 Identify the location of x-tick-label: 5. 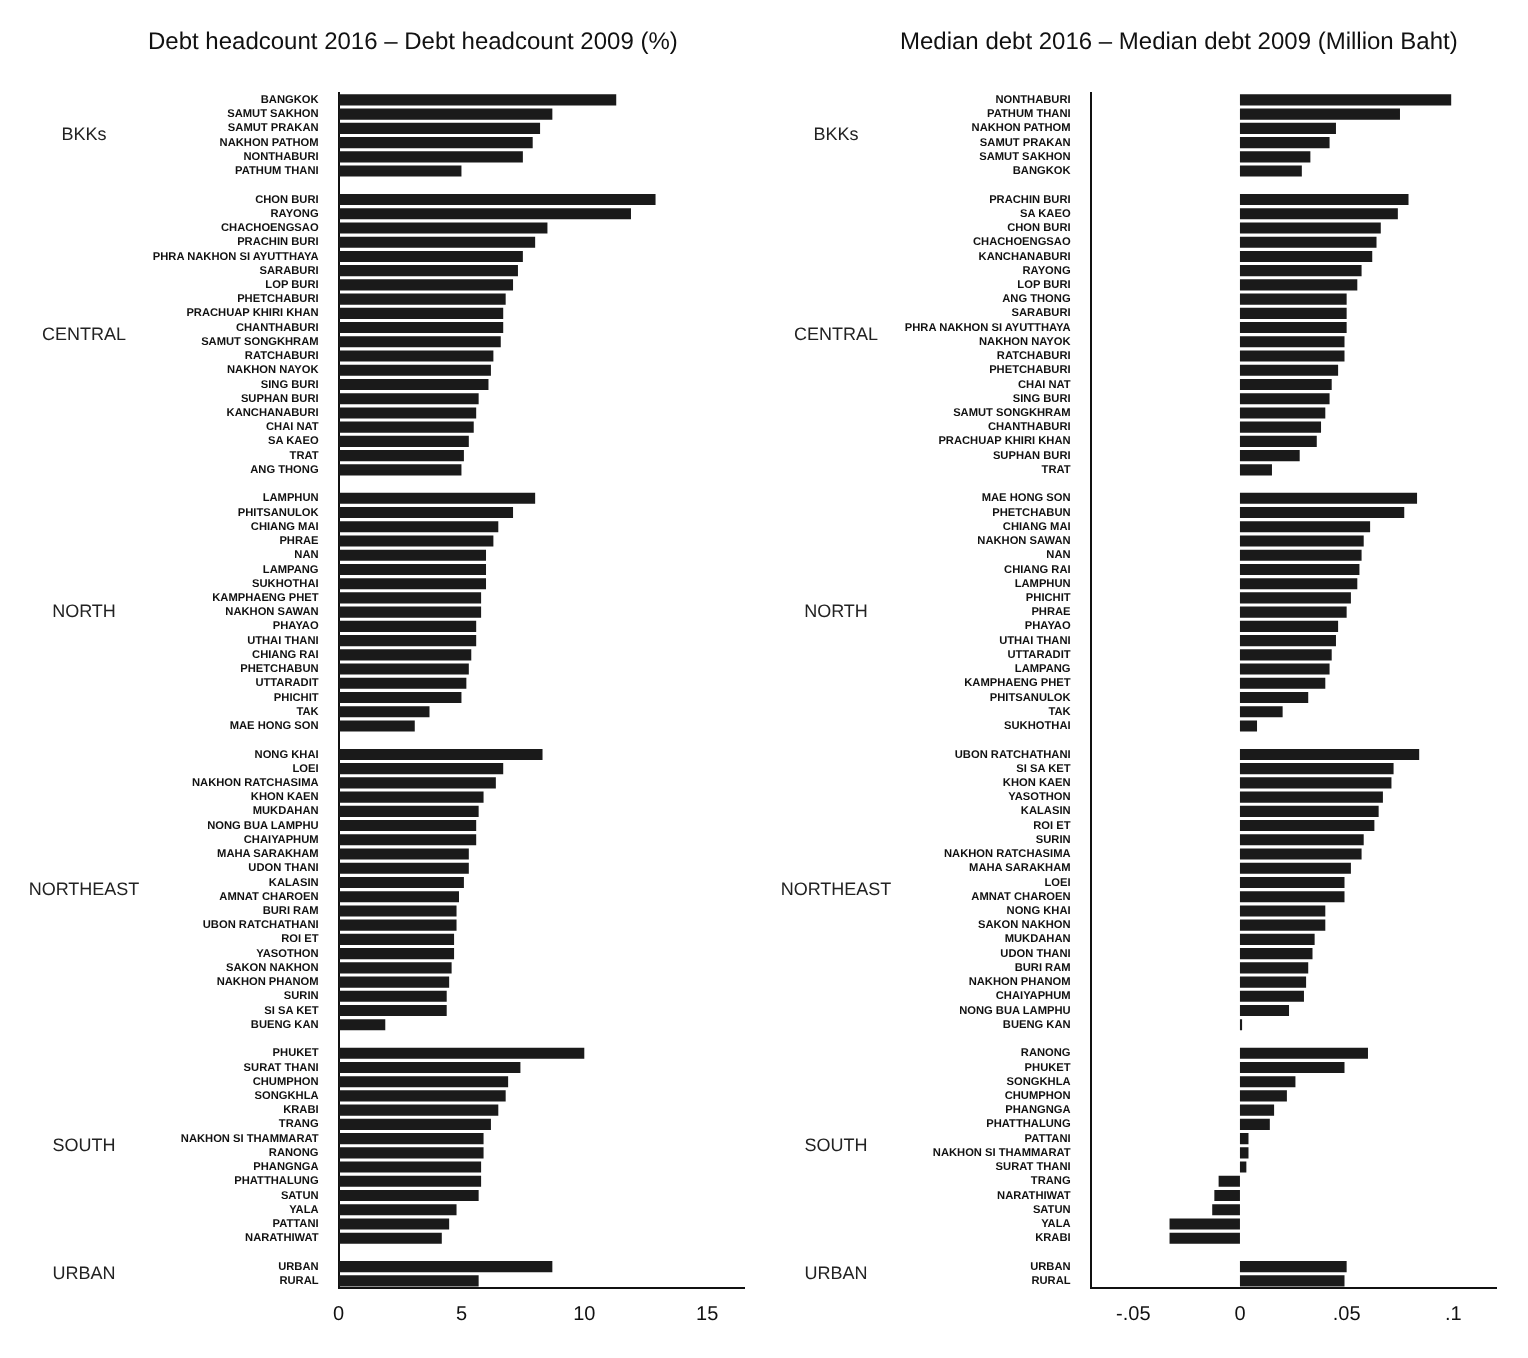
(461, 1314).